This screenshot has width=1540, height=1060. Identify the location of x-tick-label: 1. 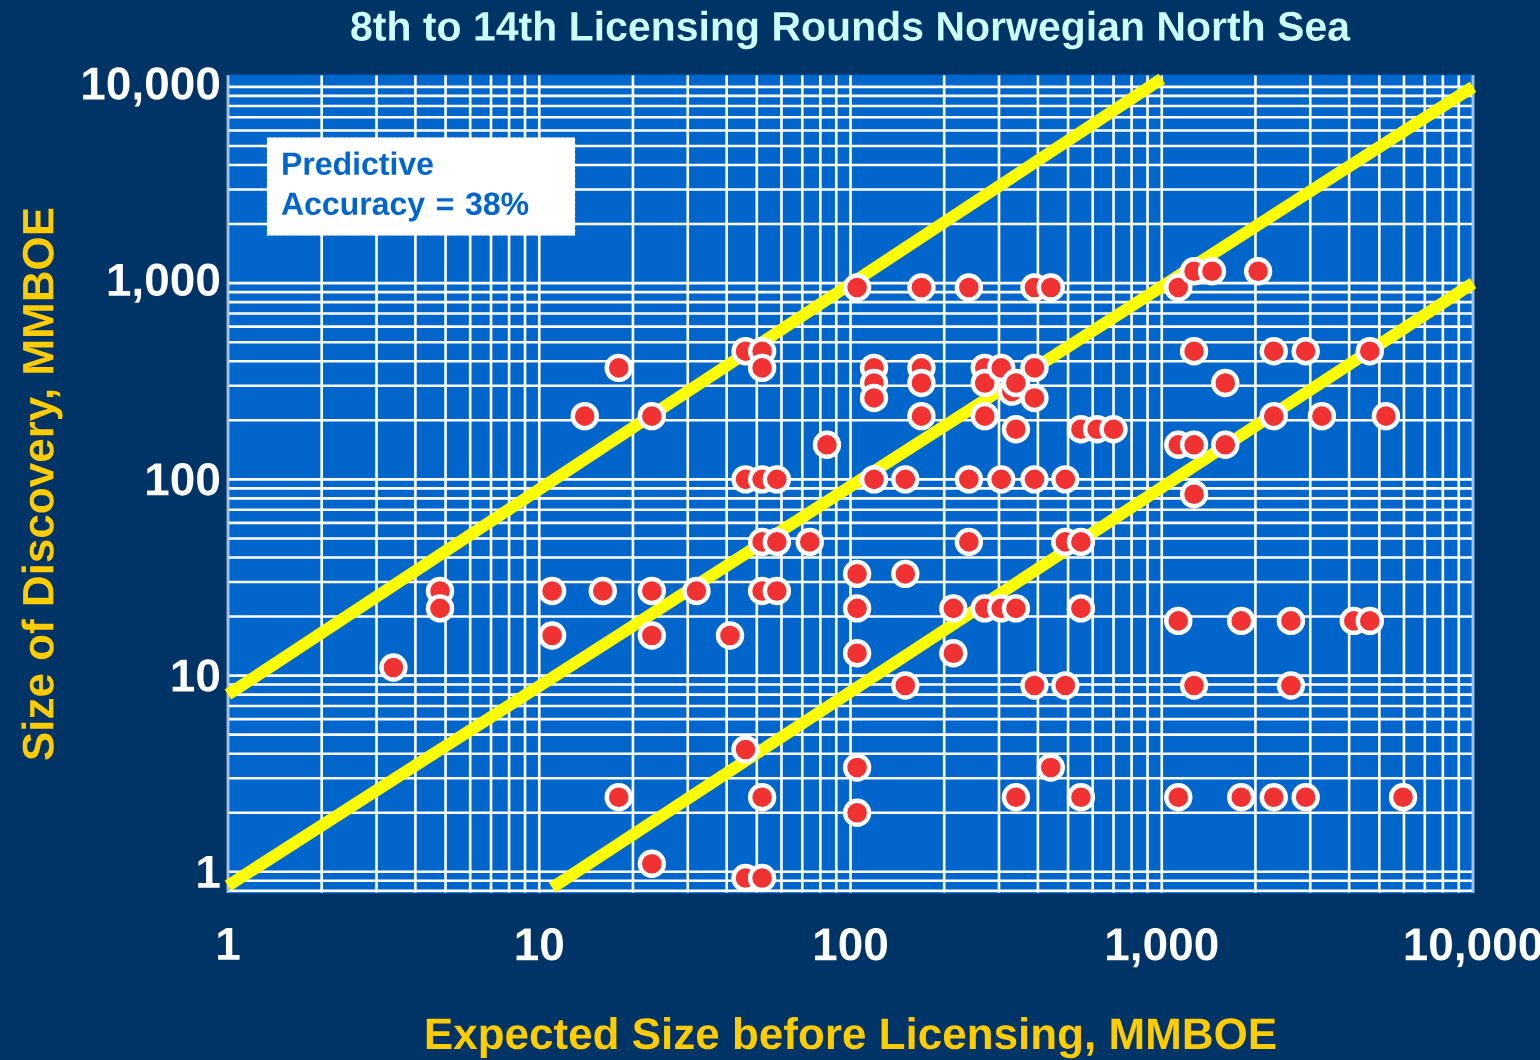
(229, 944).